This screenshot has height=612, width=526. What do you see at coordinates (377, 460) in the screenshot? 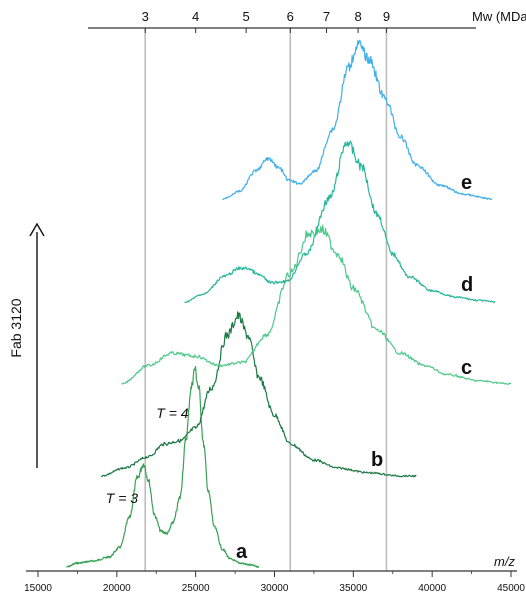
I see `trace-label-b: b` at bounding box center [377, 460].